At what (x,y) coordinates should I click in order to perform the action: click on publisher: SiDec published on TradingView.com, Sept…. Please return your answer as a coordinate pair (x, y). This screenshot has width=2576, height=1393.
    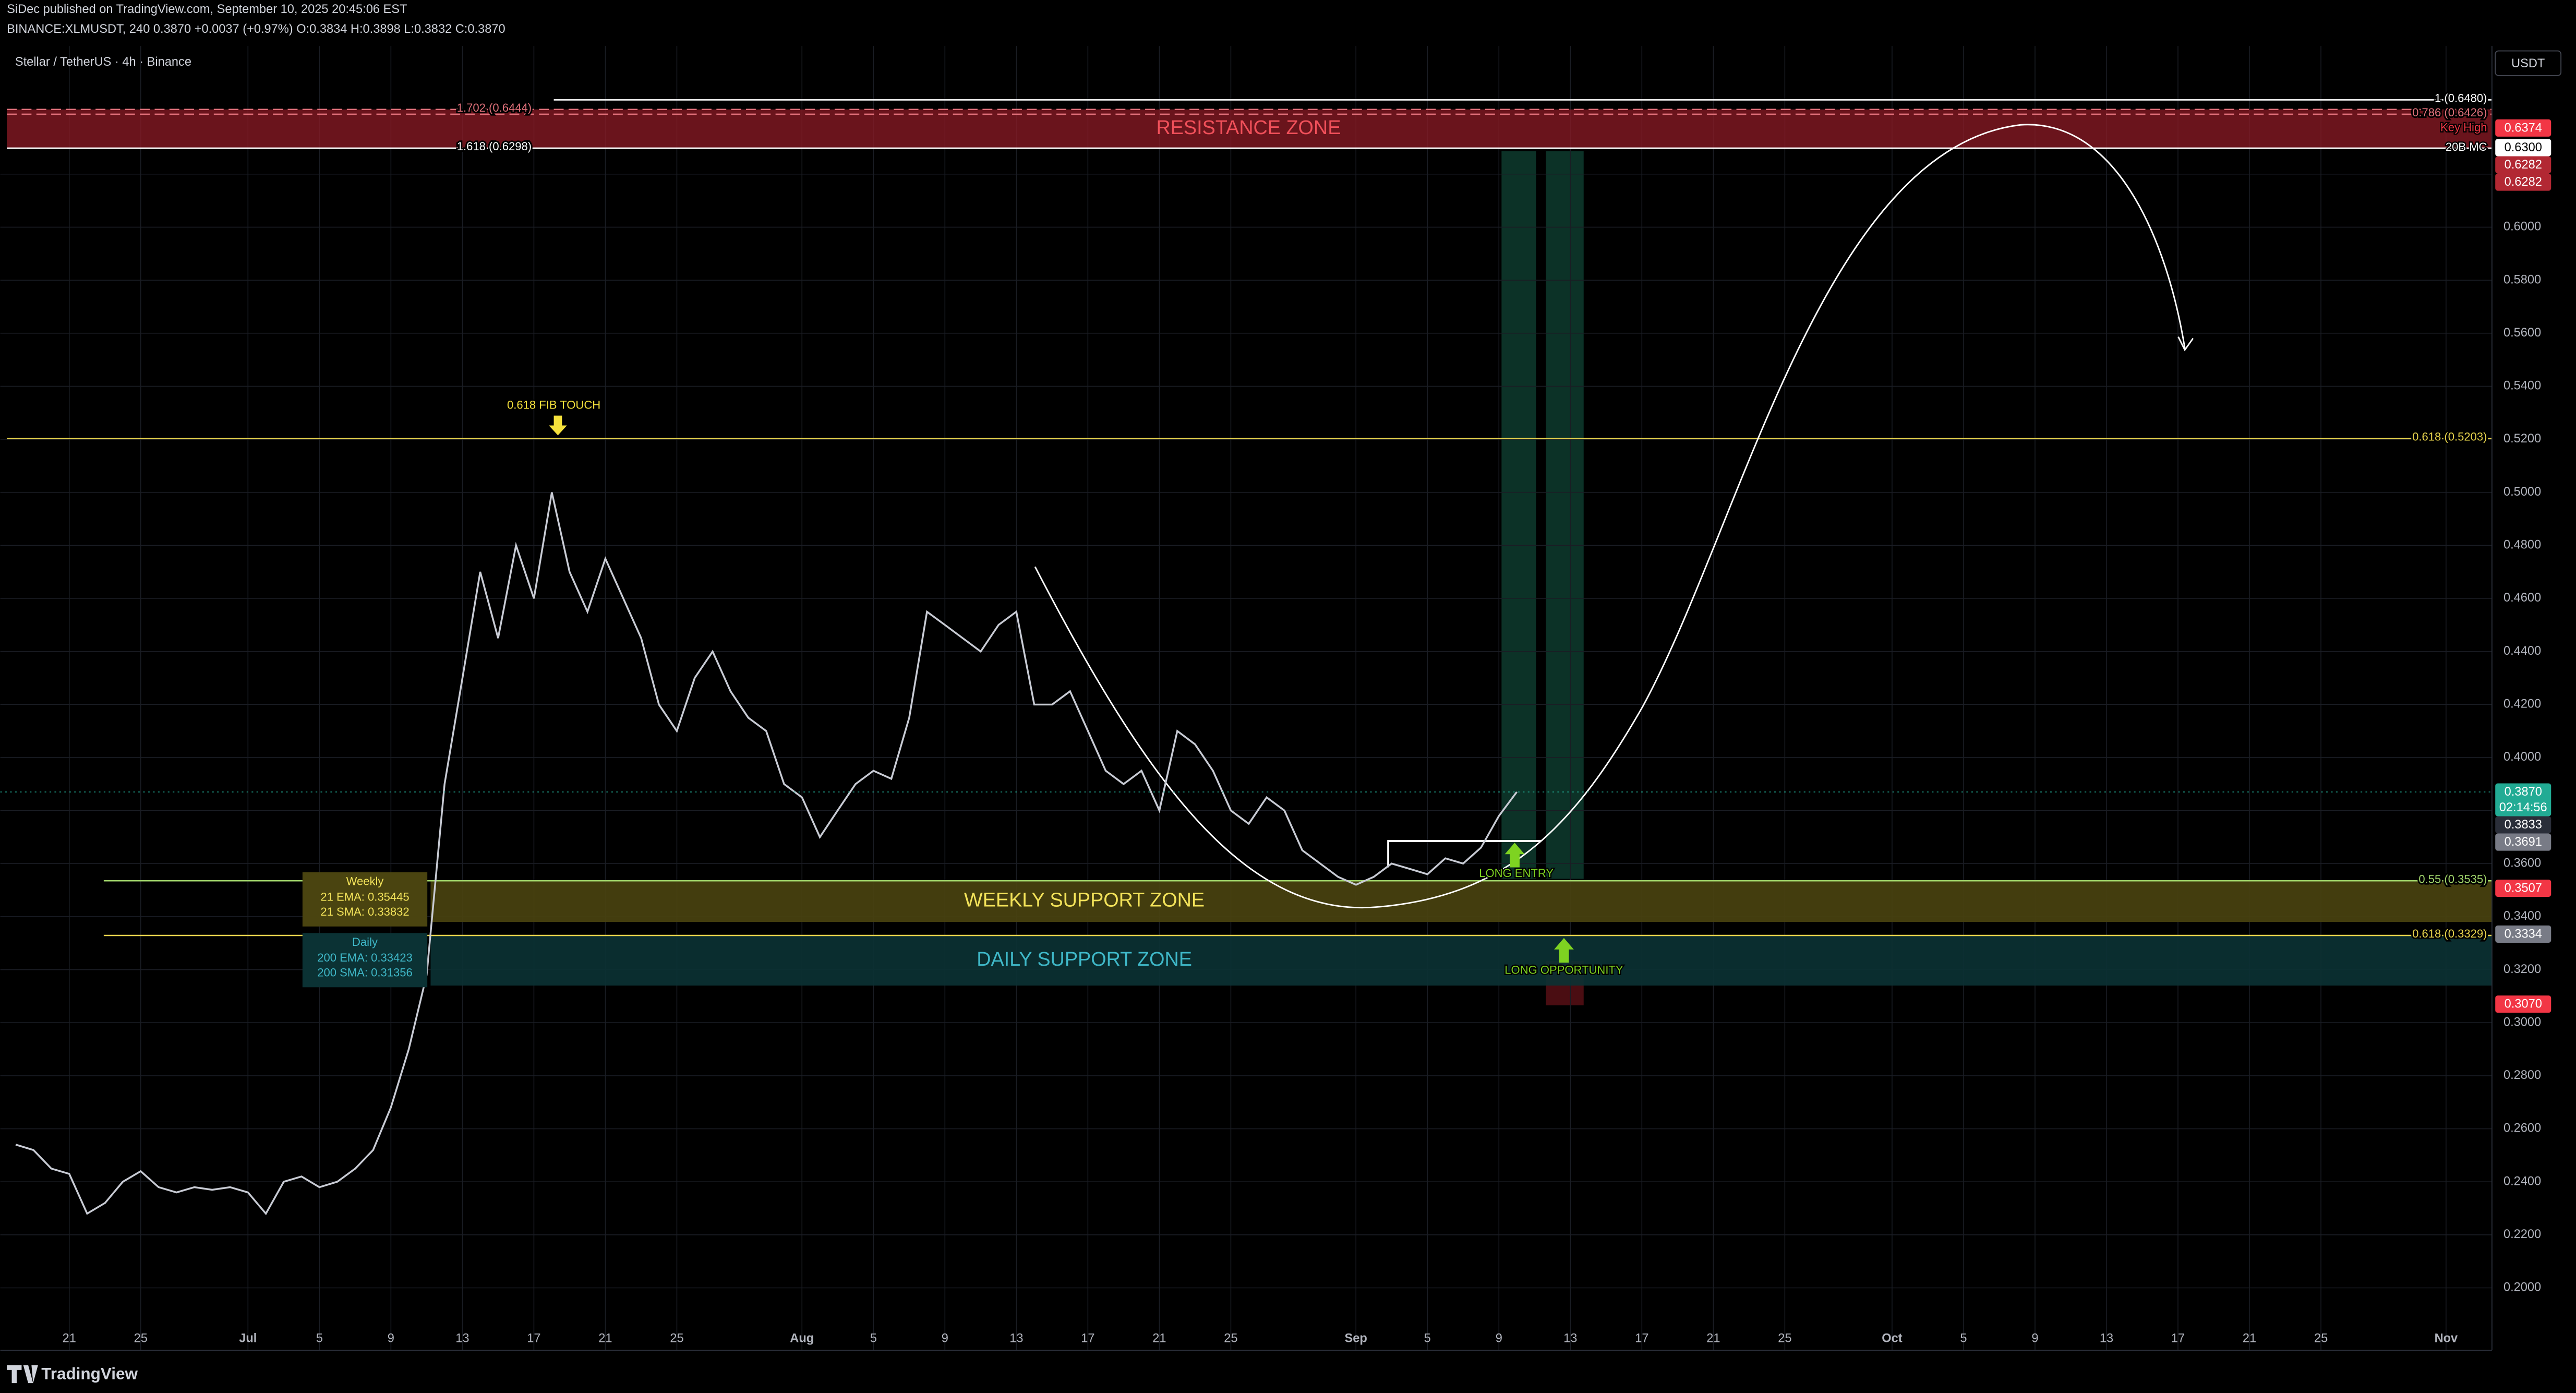
    Looking at the image, I should click on (207, 9).